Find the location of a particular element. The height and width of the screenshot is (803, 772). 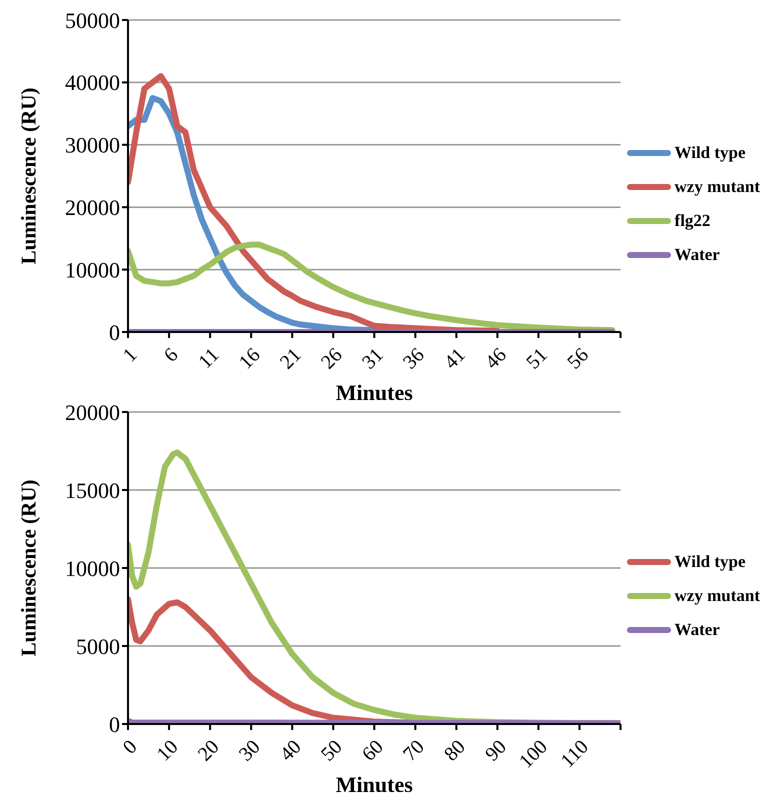

x-tick-label: 100 is located at coordinates (533, 754).